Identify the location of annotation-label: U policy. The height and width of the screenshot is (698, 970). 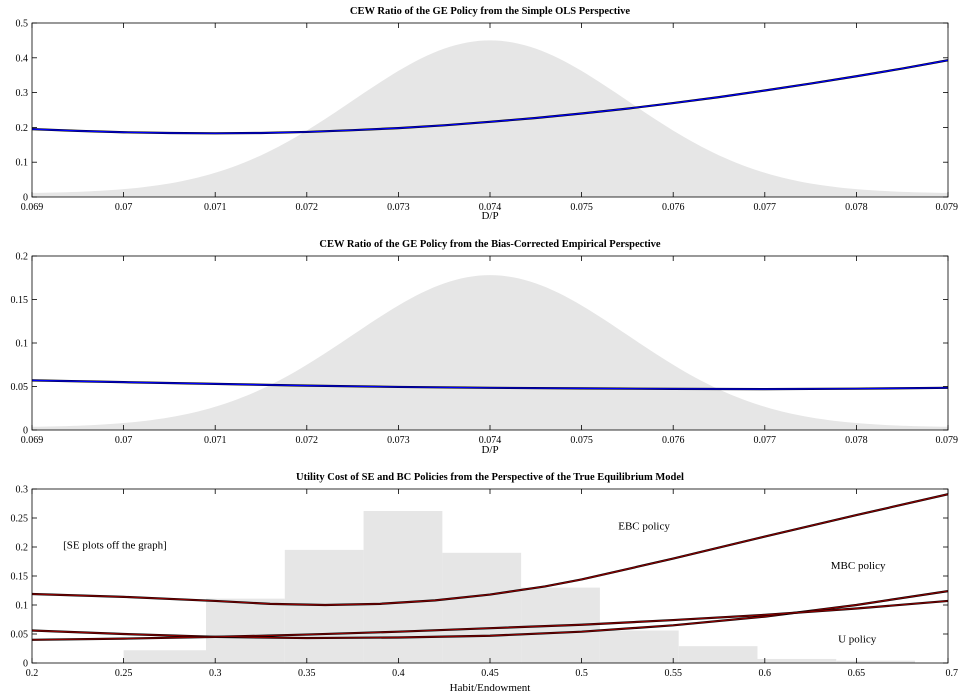
(857, 640).